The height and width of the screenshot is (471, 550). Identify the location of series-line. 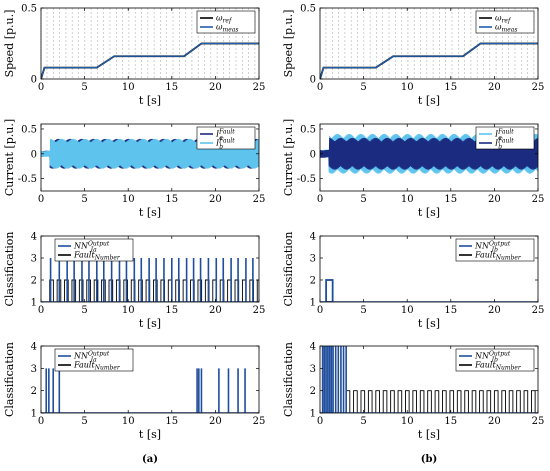
(150, 60).